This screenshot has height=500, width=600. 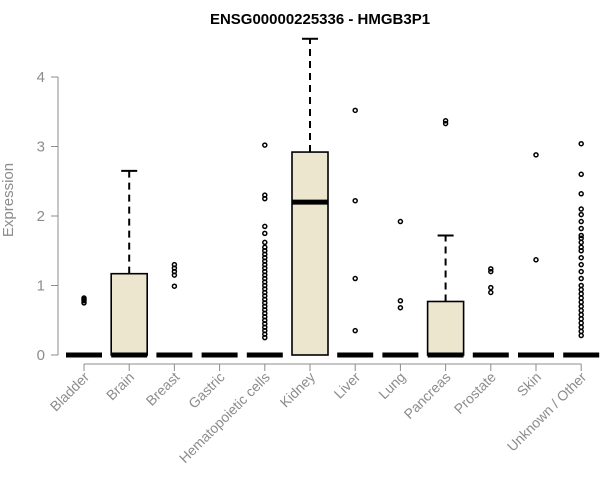 I want to click on box-hematopoietic-cells, so click(x=264, y=250).